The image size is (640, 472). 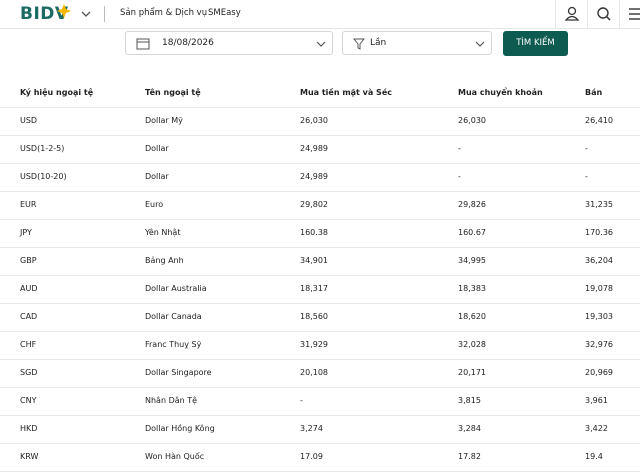 What do you see at coordinates (224, 13) in the screenshot?
I see `nav-link: SMEasy` at bounding box center [224, 13].